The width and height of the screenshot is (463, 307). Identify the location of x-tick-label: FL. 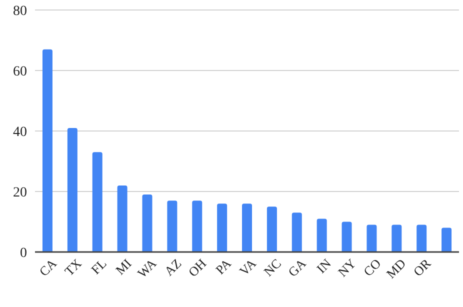
(99, 267).